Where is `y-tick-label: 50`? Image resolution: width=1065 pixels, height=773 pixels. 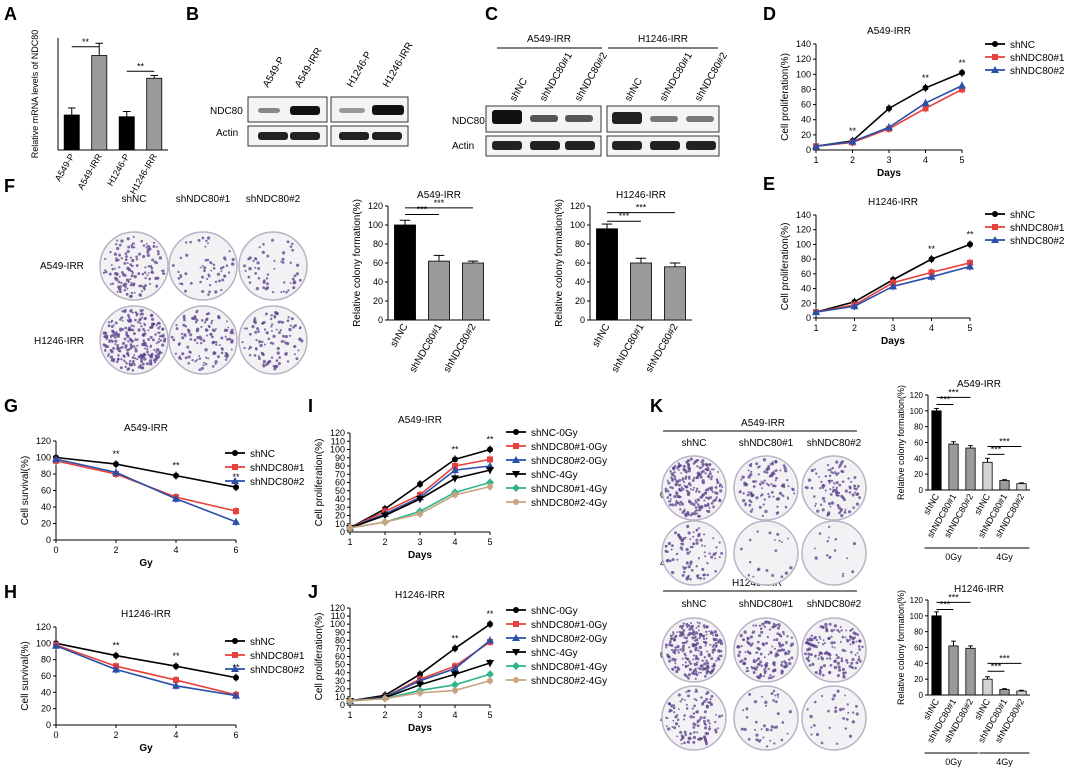 y-tick-label: 50 is located at coordinates (340, 491).